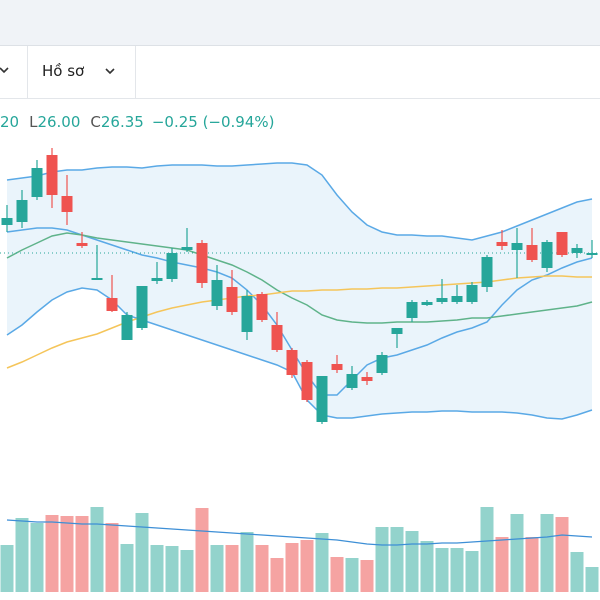 This screenshot has width=600, height=600. I want to click on change-value: −0.25 (−0.94%), so click(213, 122).